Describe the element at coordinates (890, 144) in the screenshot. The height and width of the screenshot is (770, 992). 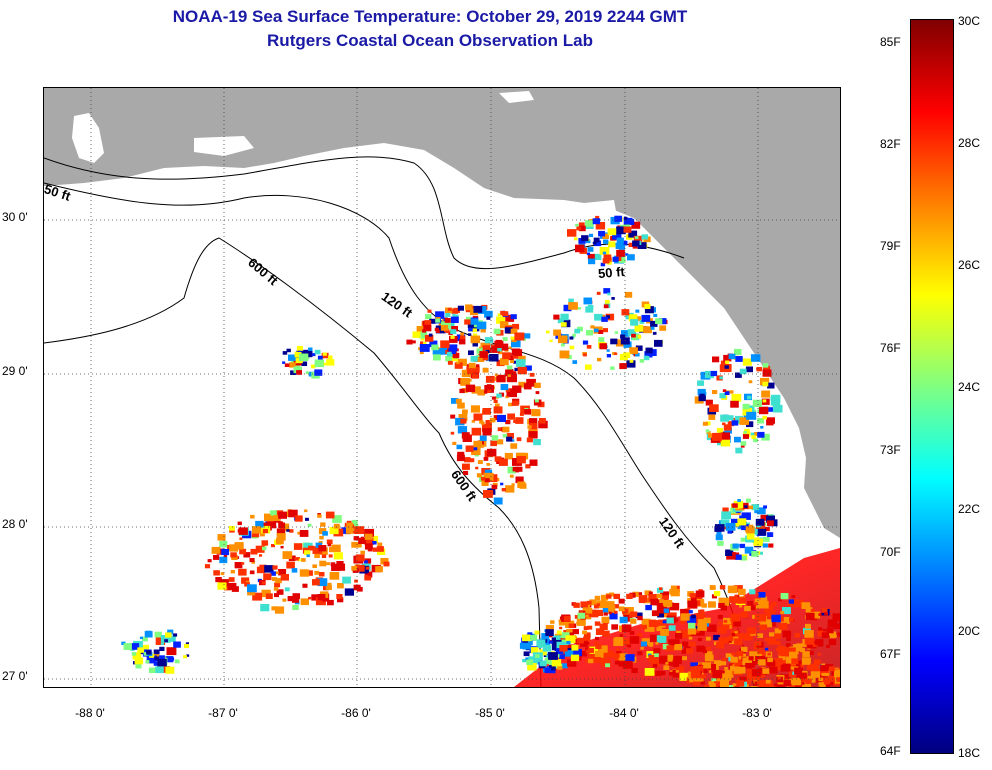
I see `colorbar-f-label: 82F` at that location.